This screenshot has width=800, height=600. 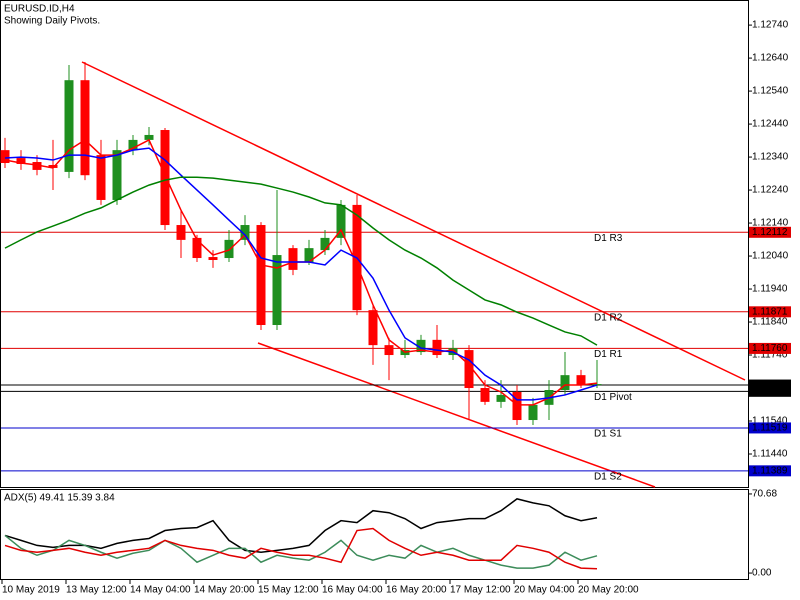 What do you see at coordinates (770, 58) in the screenshot?
I see `y-tick-label: 1.12640` at bounding box center [770, 58].